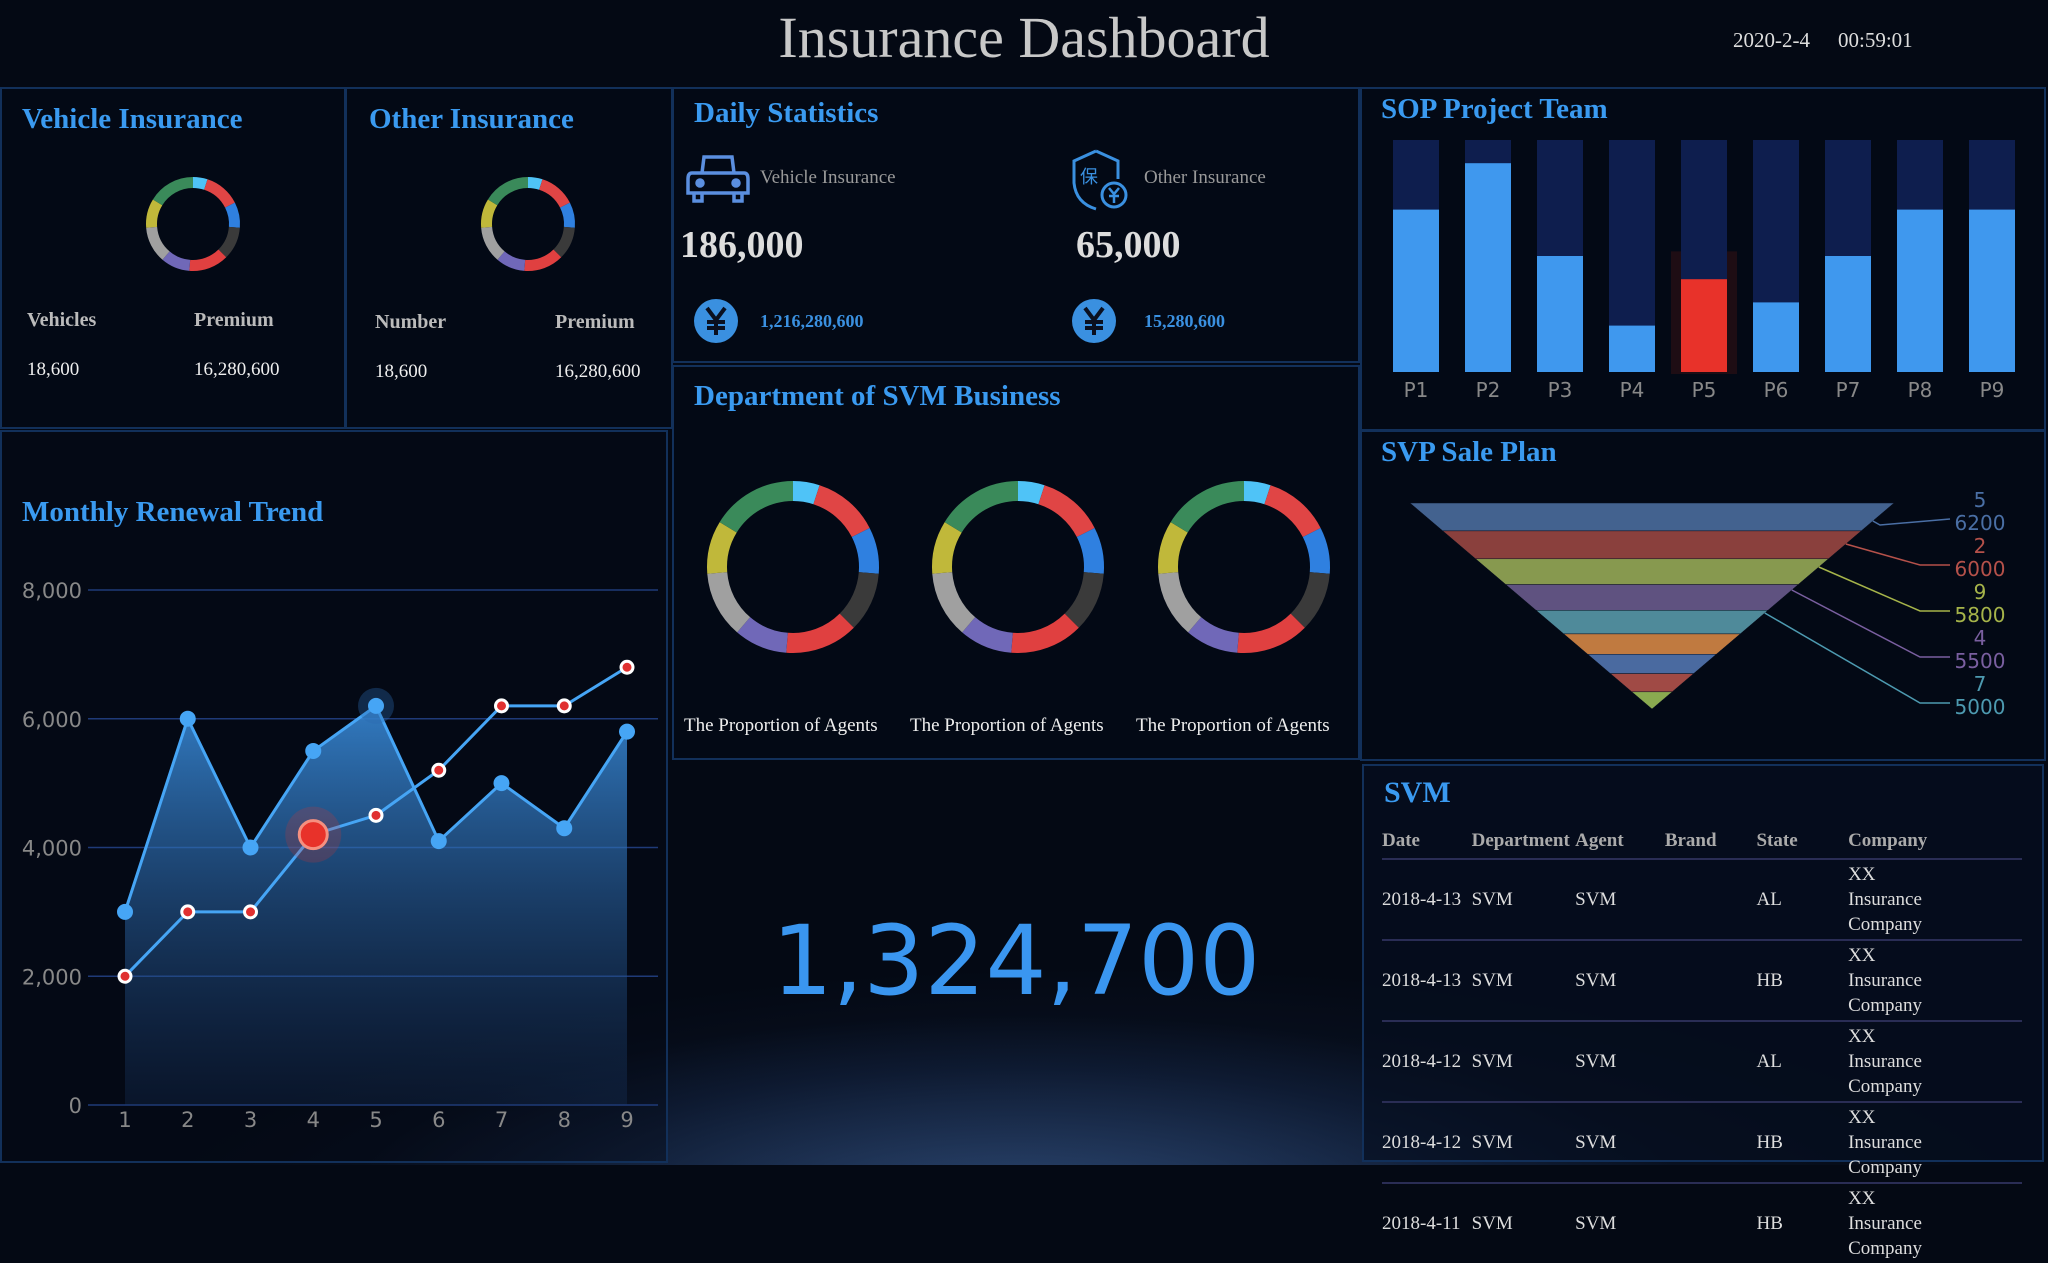 The height and width of the screenshot is (1263, 2048). I want to click on x-tick-label: 7, so click(501, 1120).